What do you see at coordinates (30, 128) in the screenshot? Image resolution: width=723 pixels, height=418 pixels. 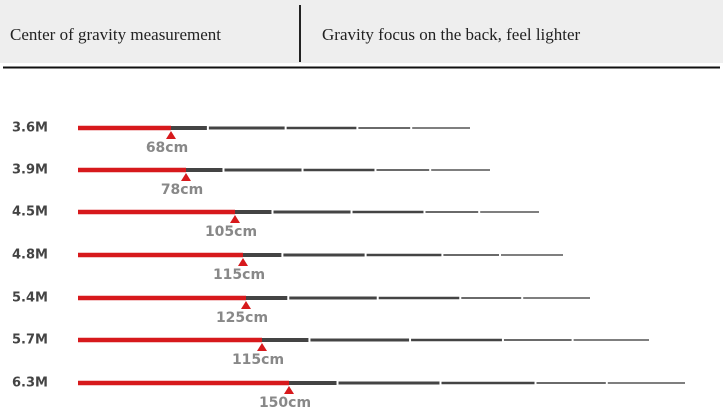 I see `rod-length: 3.6M` at bounding box center [30, 128].